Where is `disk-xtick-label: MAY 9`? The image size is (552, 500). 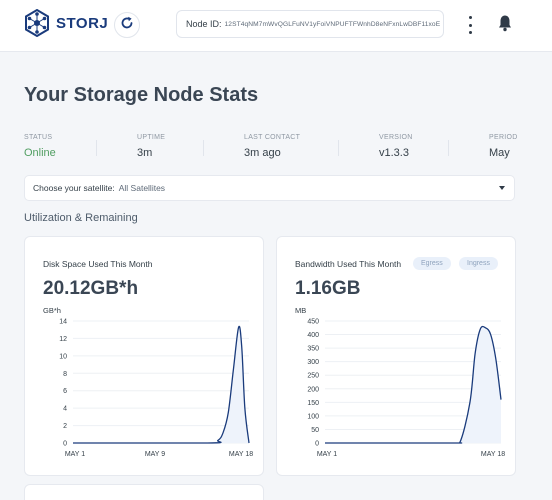 disk-xtick-label: MAY 9 is located at coordinates (155, 454).